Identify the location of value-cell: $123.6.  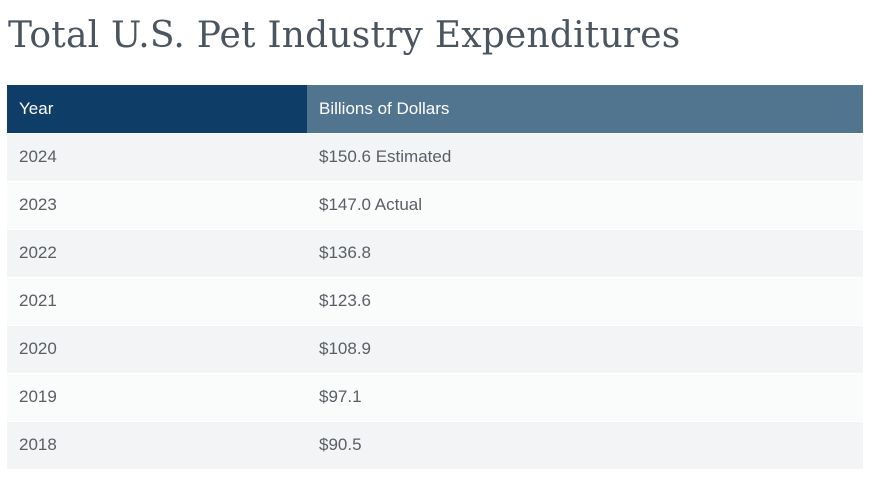
(585, 300).